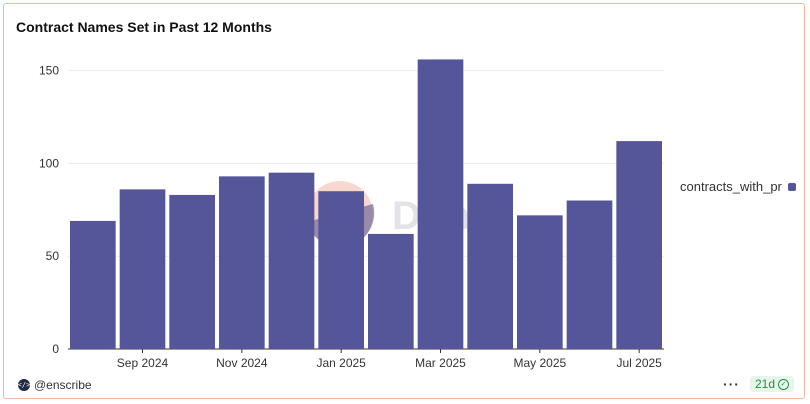  What do you see at coordinates (791, 186) in the screenshot?
I see `legend-swatch` at bounding box center [791, 186].